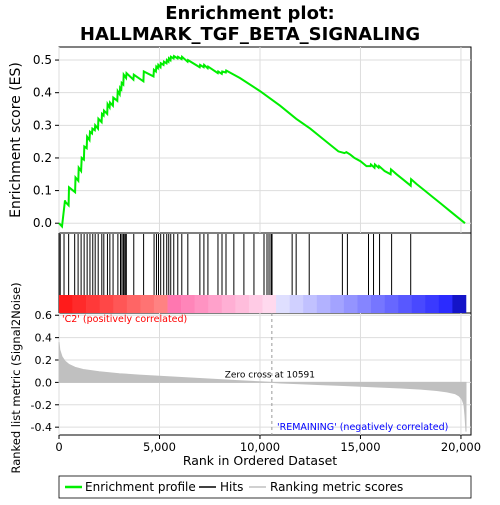  Describe the element at coordinates (44, 360) in the screenshot. I see `metric-y-tick-label: 0.2` at that location.